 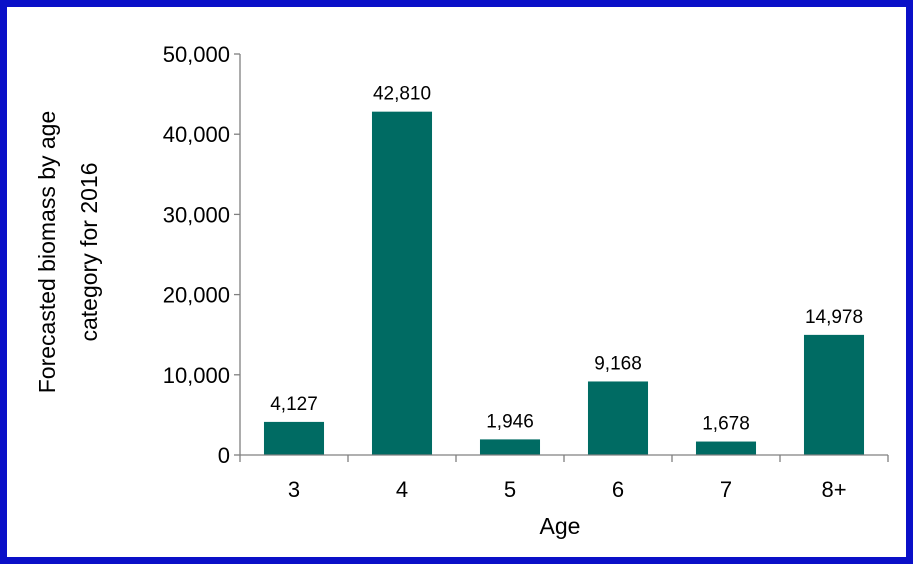 I want to click on x-tick-label-6: 6, so click(x=618, y=489).